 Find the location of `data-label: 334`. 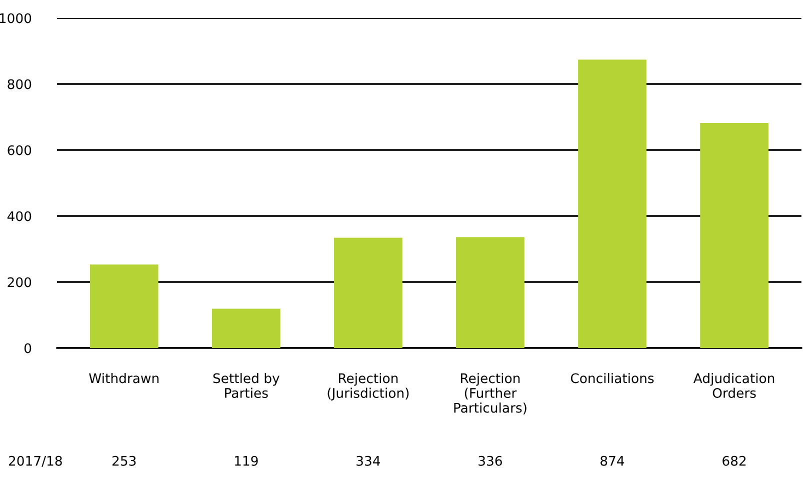

data-label: 334 is located at coordinates (368, 461).